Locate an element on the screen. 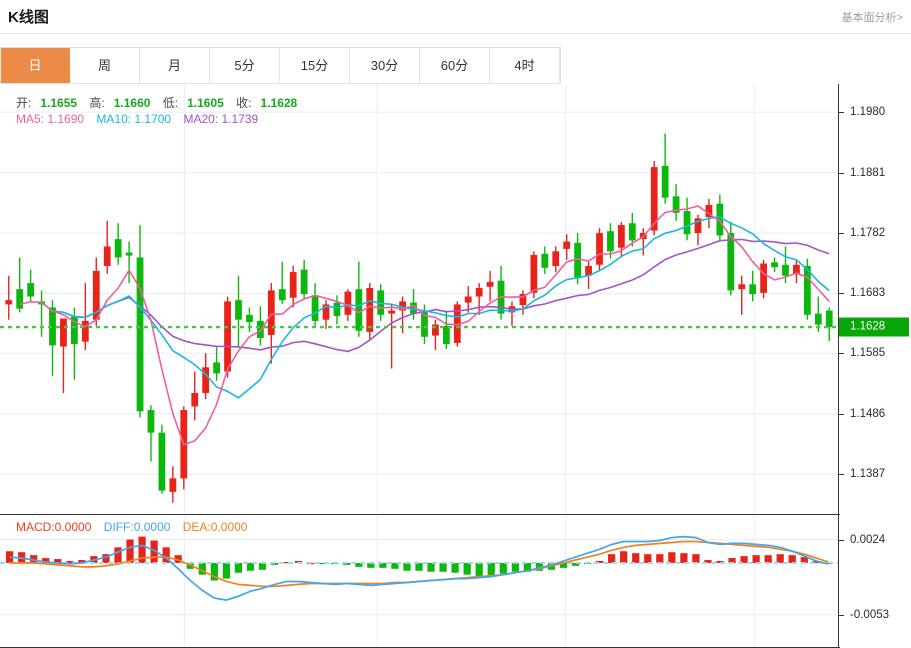 The height and width of the screenshot is (648, 911). price-tick-label-2: 1.1782 is located at coordinates (868, 233).